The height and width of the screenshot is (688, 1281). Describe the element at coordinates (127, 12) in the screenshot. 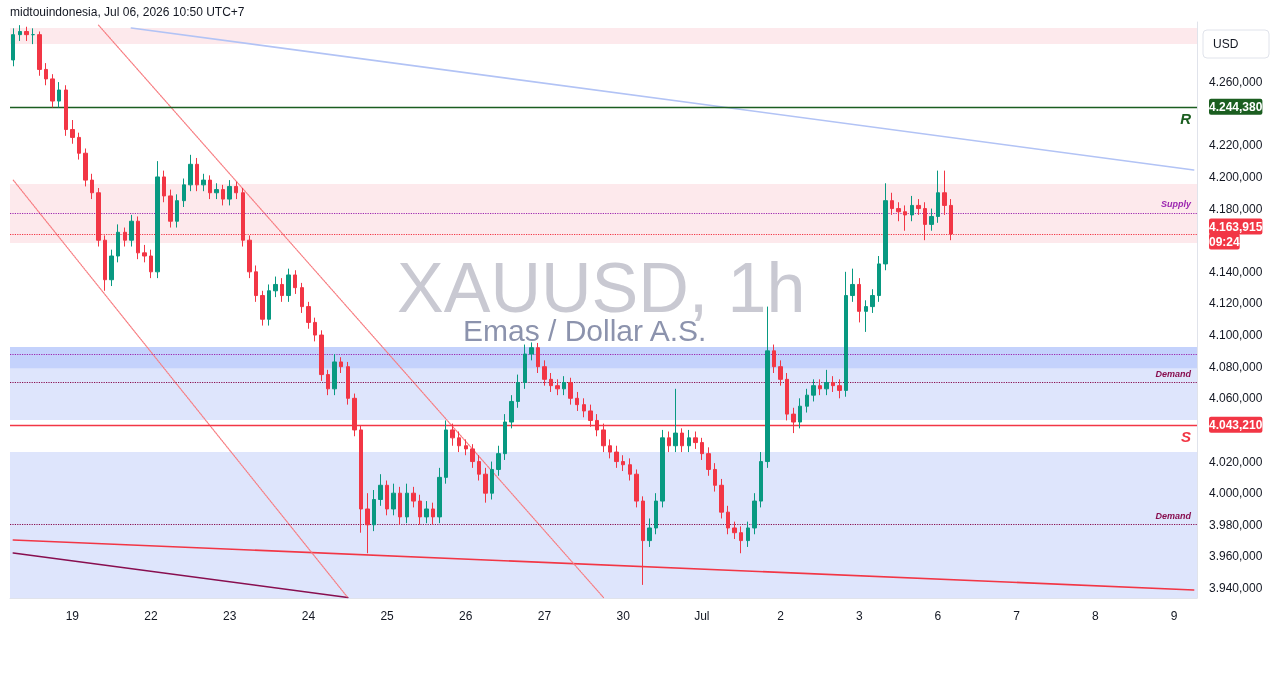

I see `text: midtouindonesia, Jul 06, 2026 10:50 UTC+7` at that location.